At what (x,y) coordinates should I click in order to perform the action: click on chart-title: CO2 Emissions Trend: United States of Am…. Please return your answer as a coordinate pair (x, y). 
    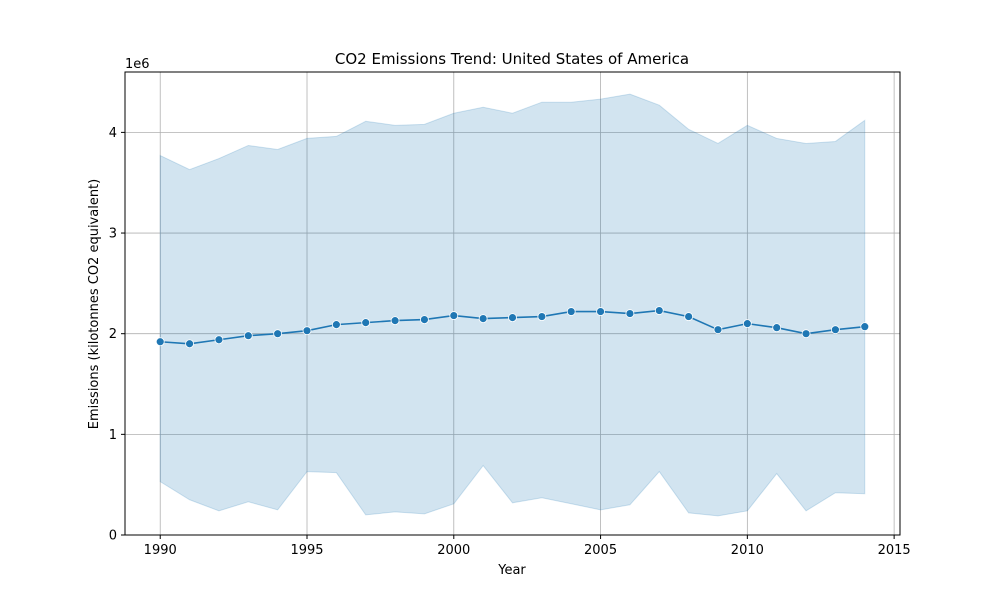
    Looking at the image, I should click on (512, 59).